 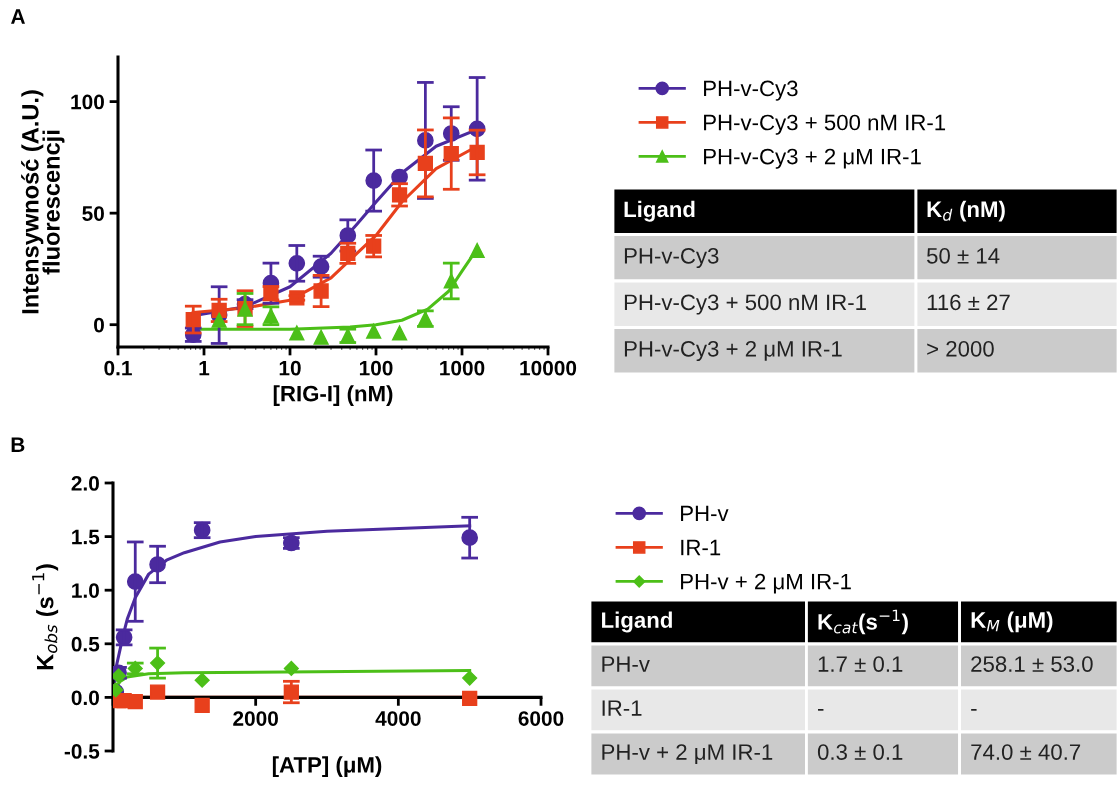 I want to click on x-tick-label: 10, so click(x=290, y=368).